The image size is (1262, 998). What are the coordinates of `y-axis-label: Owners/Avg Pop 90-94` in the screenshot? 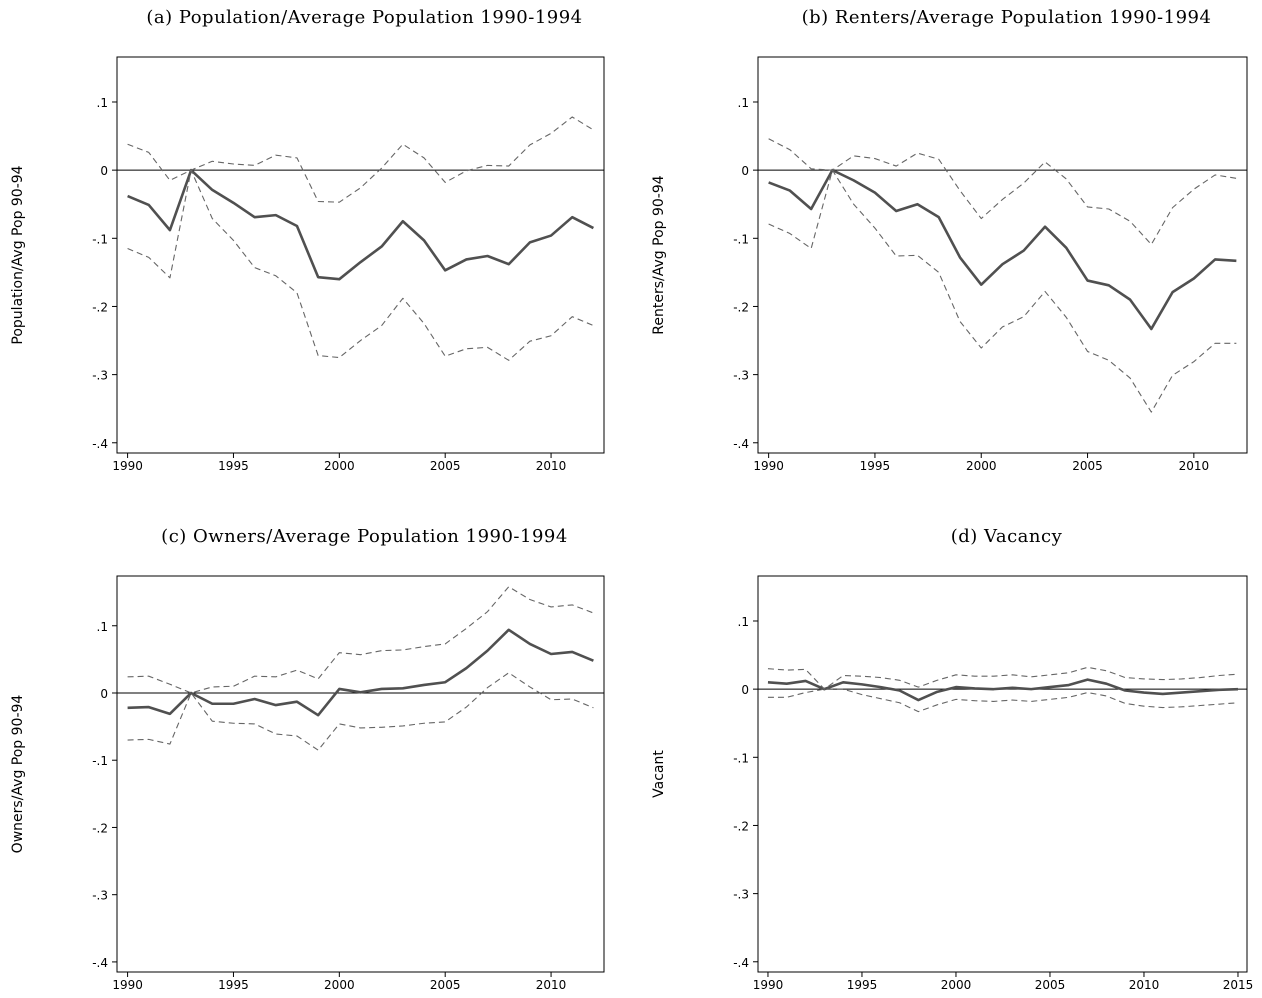 It's located at (18, 774).